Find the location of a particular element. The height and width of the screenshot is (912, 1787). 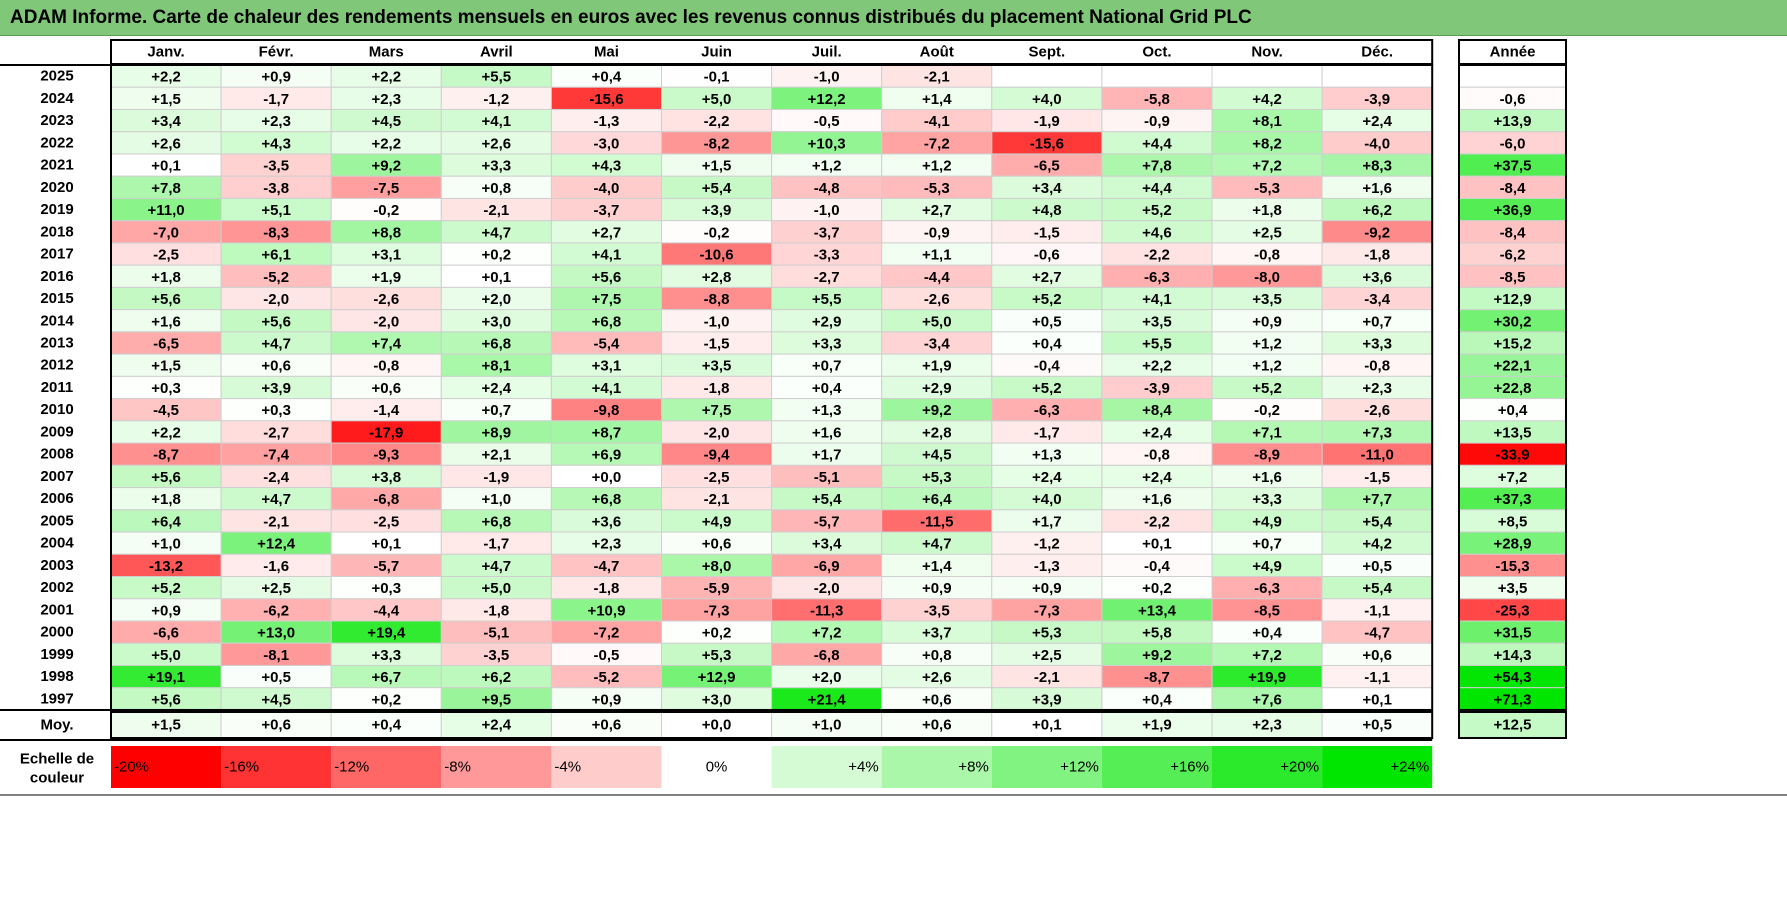

row-year-2009: 2009 is located at coordinates (56, 431).